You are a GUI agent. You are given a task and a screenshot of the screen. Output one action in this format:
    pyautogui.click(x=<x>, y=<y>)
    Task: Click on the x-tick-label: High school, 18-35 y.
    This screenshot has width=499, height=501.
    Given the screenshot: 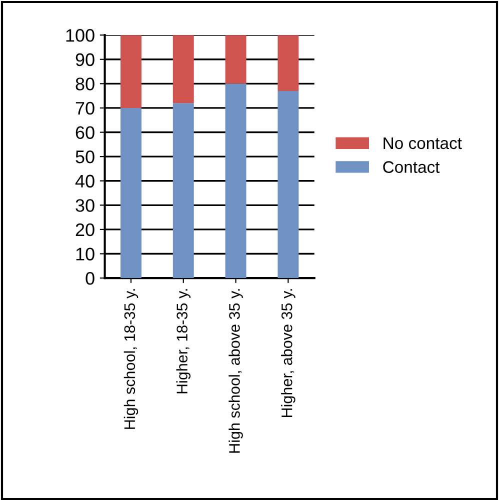 What is the action you would take?
    pyautogui.click(x=131, y=359)
    